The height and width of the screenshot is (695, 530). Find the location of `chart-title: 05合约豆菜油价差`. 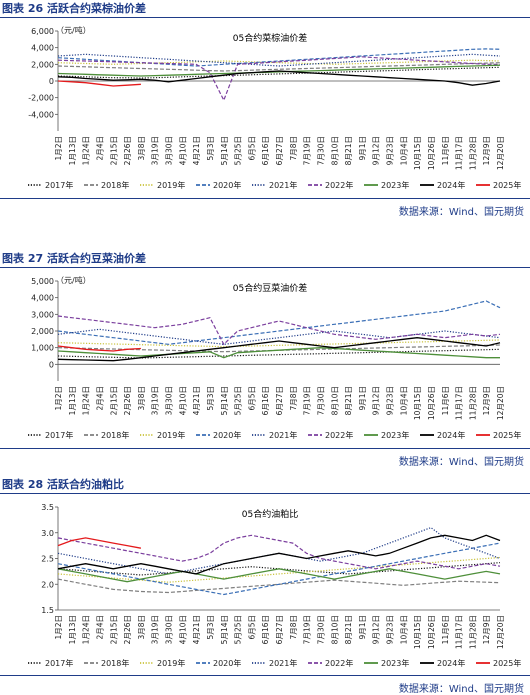

chart-title: 05合约豆菜油价差 is located at coordinates (270, 288).